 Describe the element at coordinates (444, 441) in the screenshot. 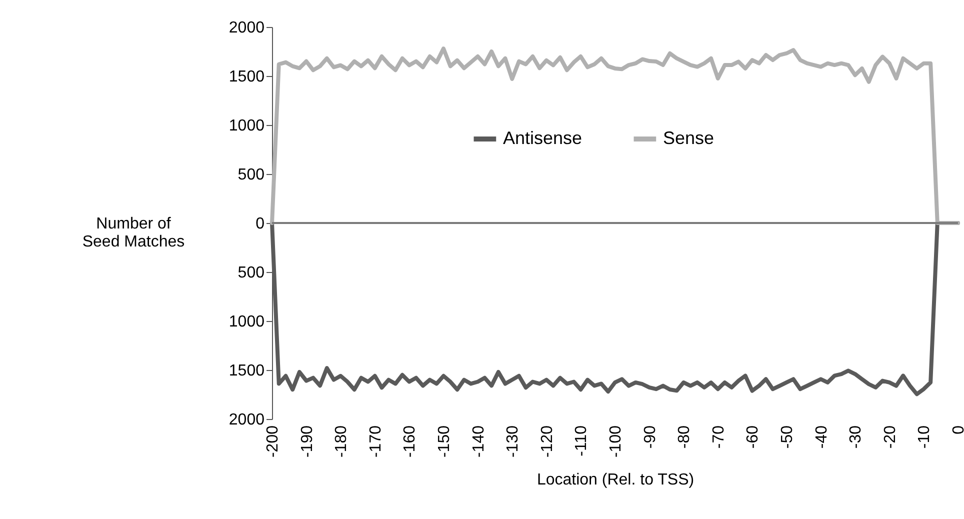

I see `x-tick-label: -150` at that location.